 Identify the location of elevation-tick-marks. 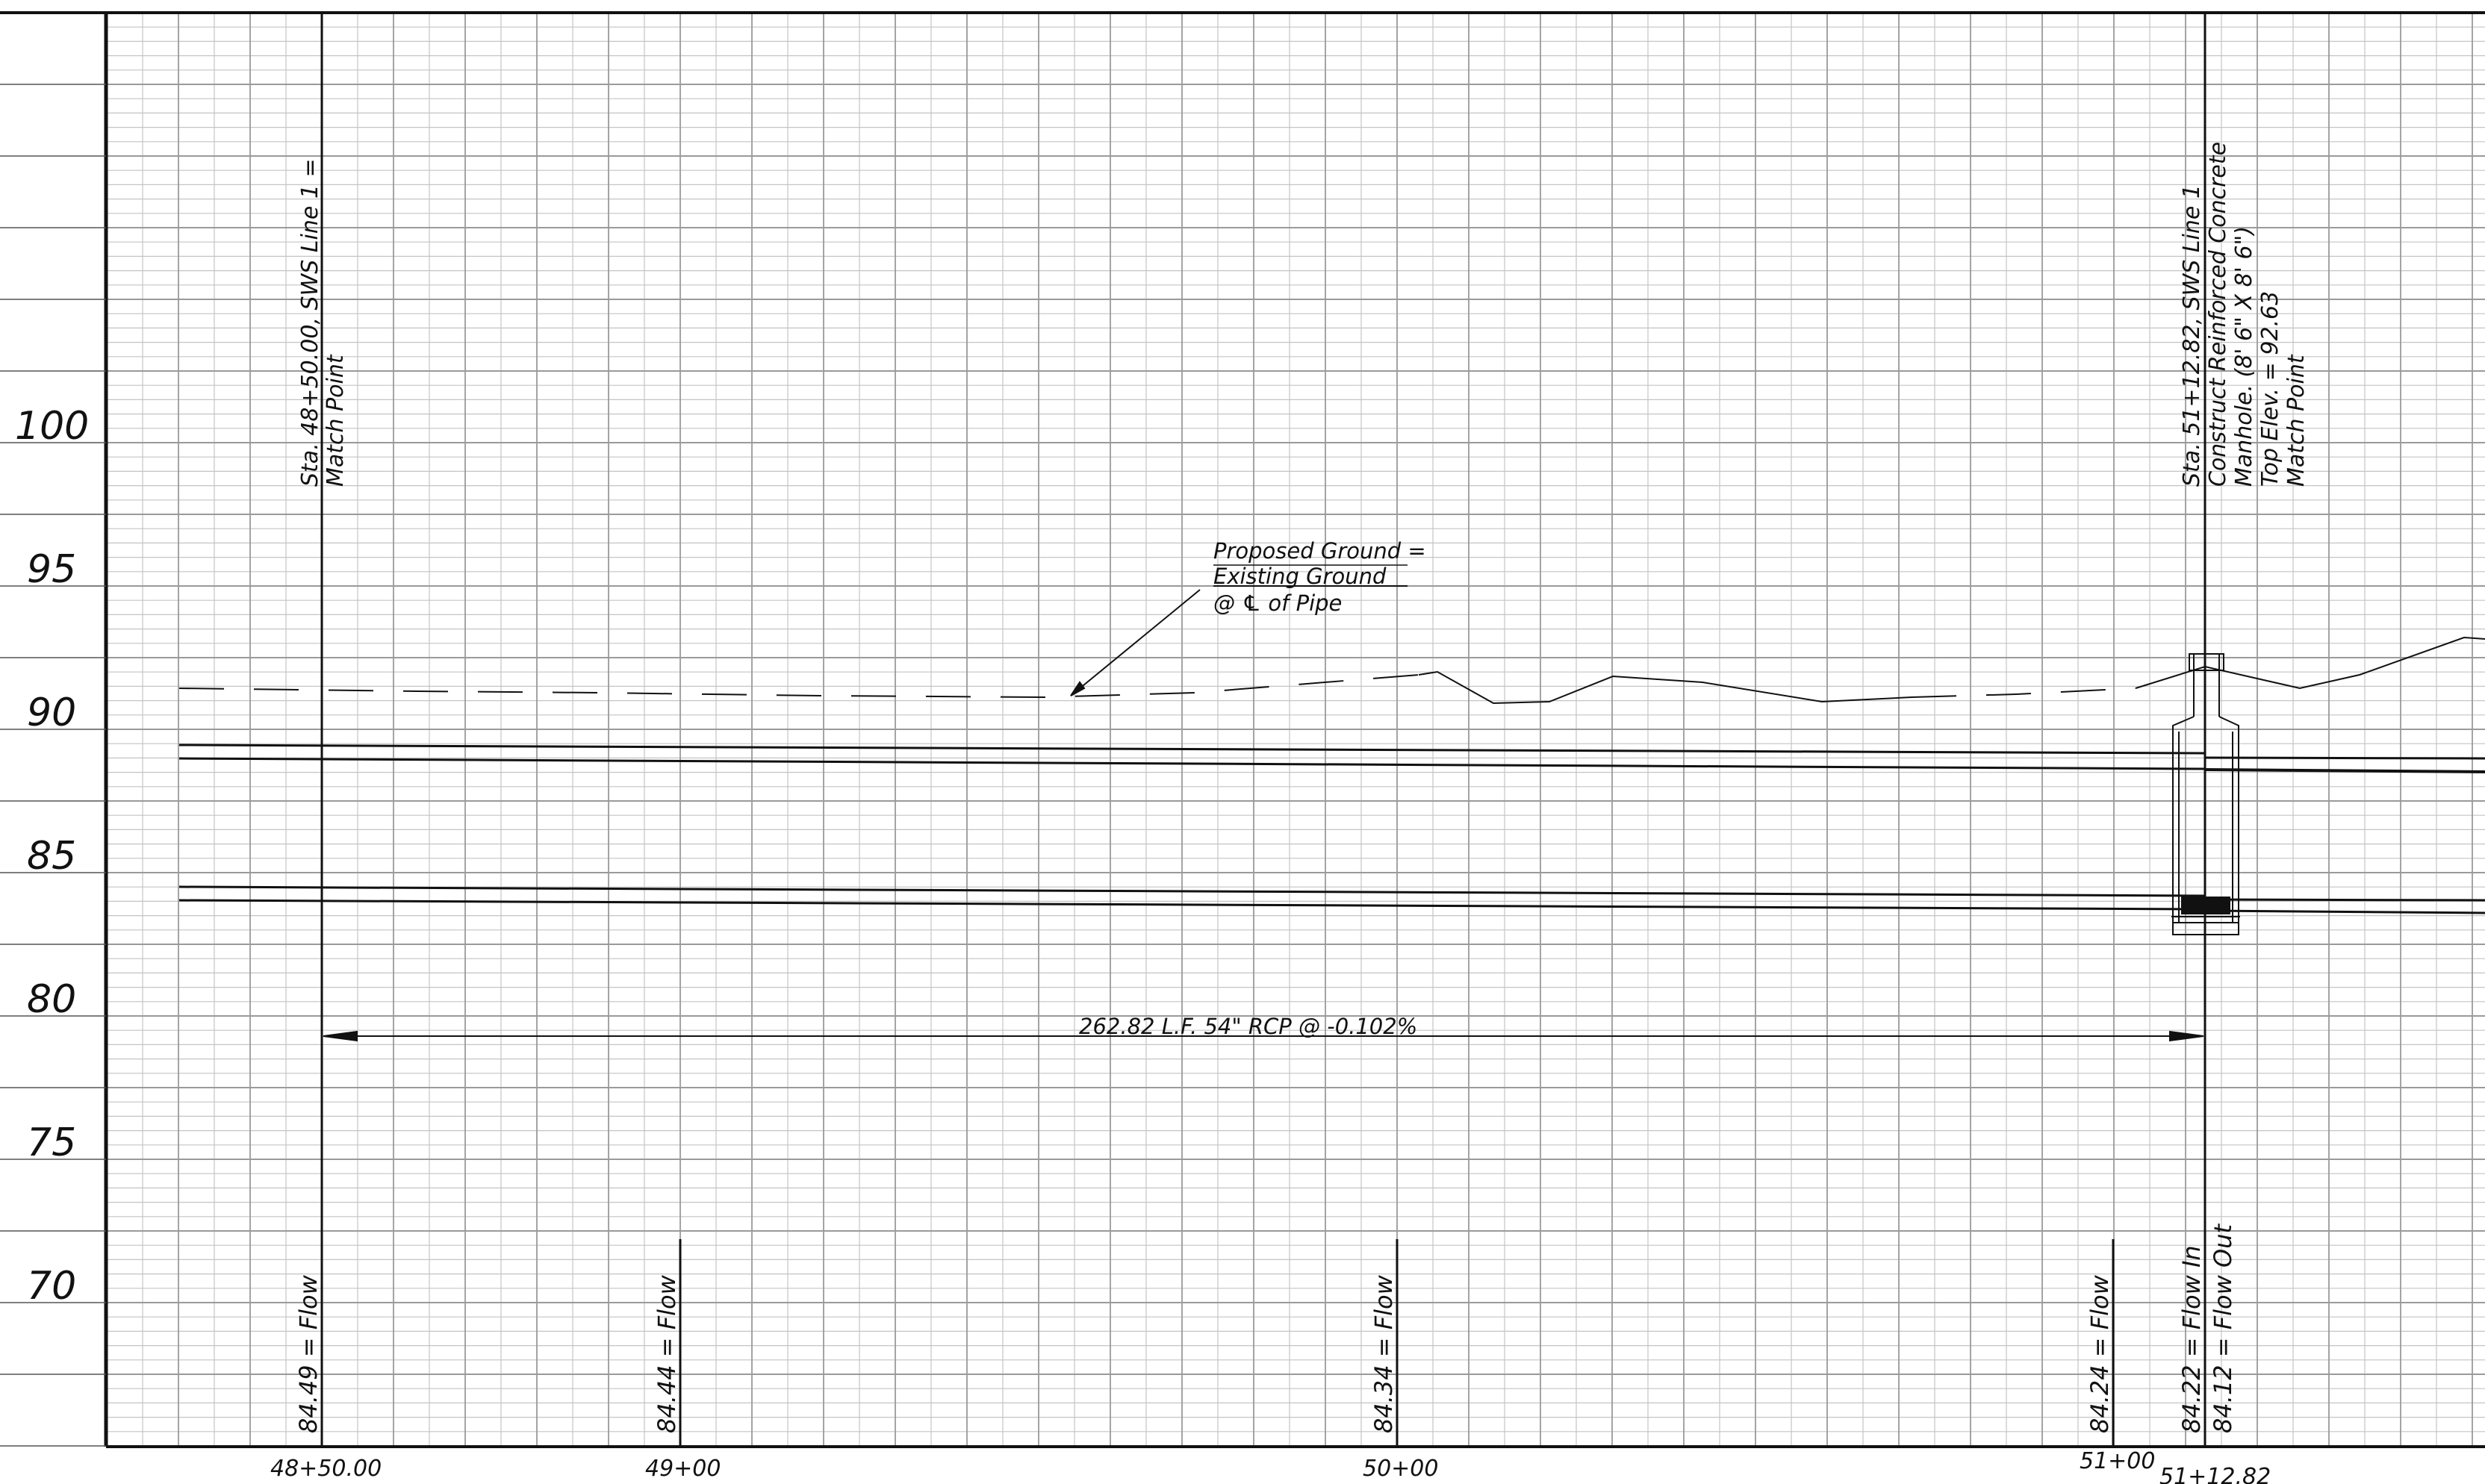
(53, 765).